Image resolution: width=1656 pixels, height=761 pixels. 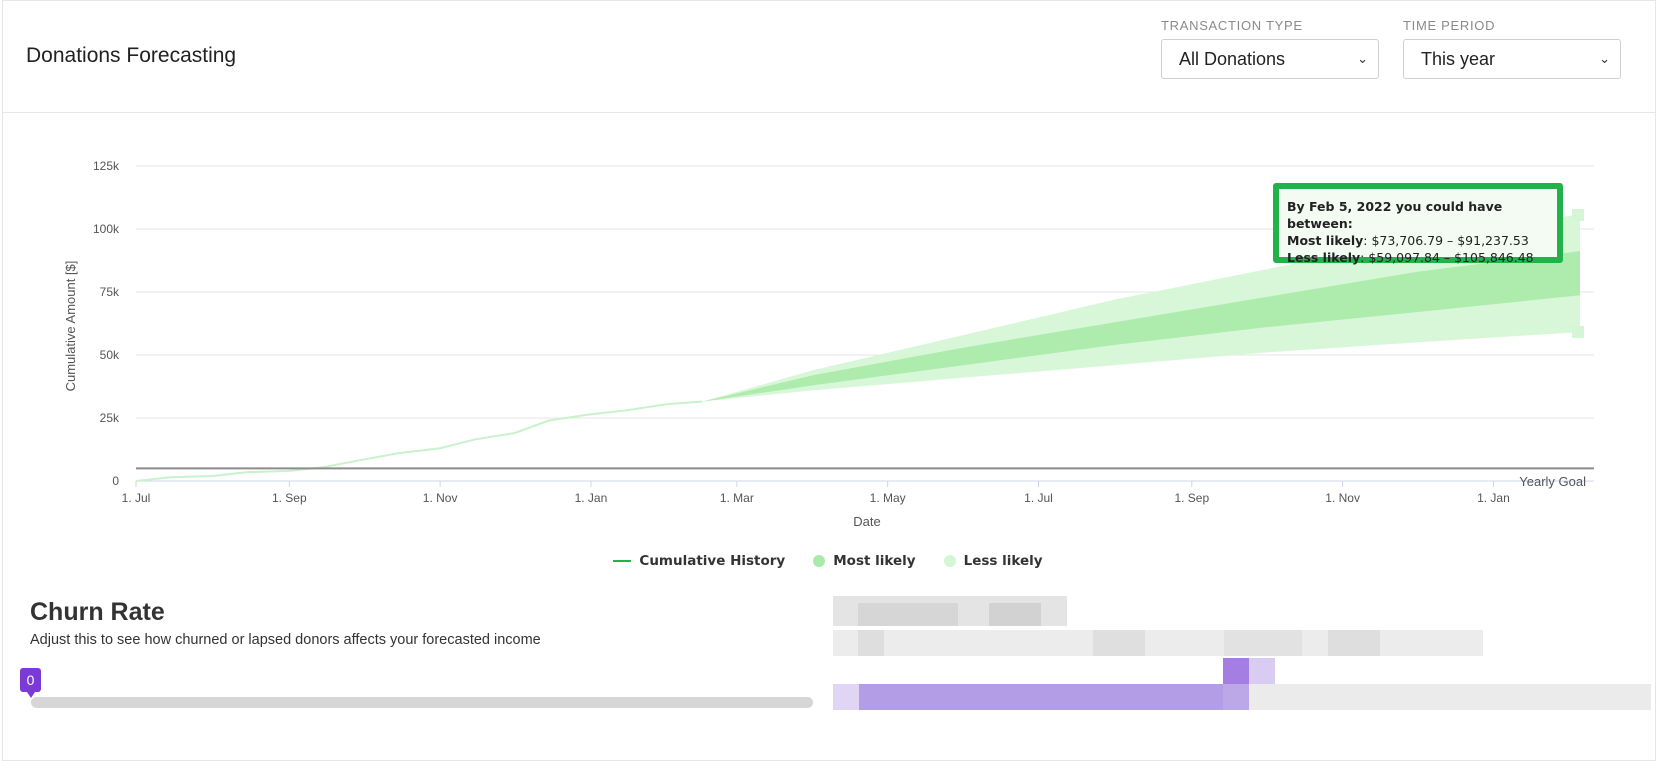 I want to click on x-axis-title: Date, so click(x=866, y=521).